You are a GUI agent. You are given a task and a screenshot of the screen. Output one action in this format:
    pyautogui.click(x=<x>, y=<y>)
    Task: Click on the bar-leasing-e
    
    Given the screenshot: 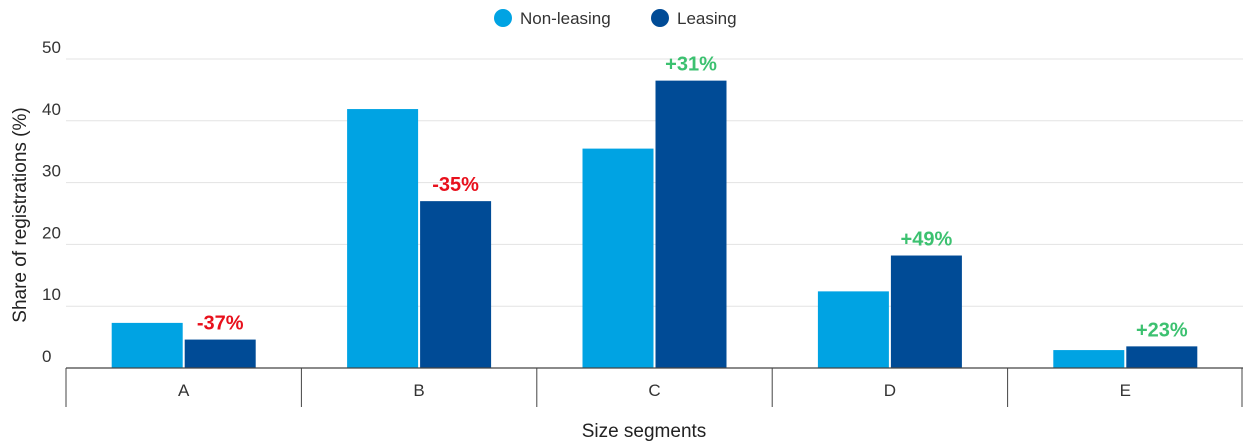 What is the action you would take?
    pyautogui.click(x=1162, y=357)
    